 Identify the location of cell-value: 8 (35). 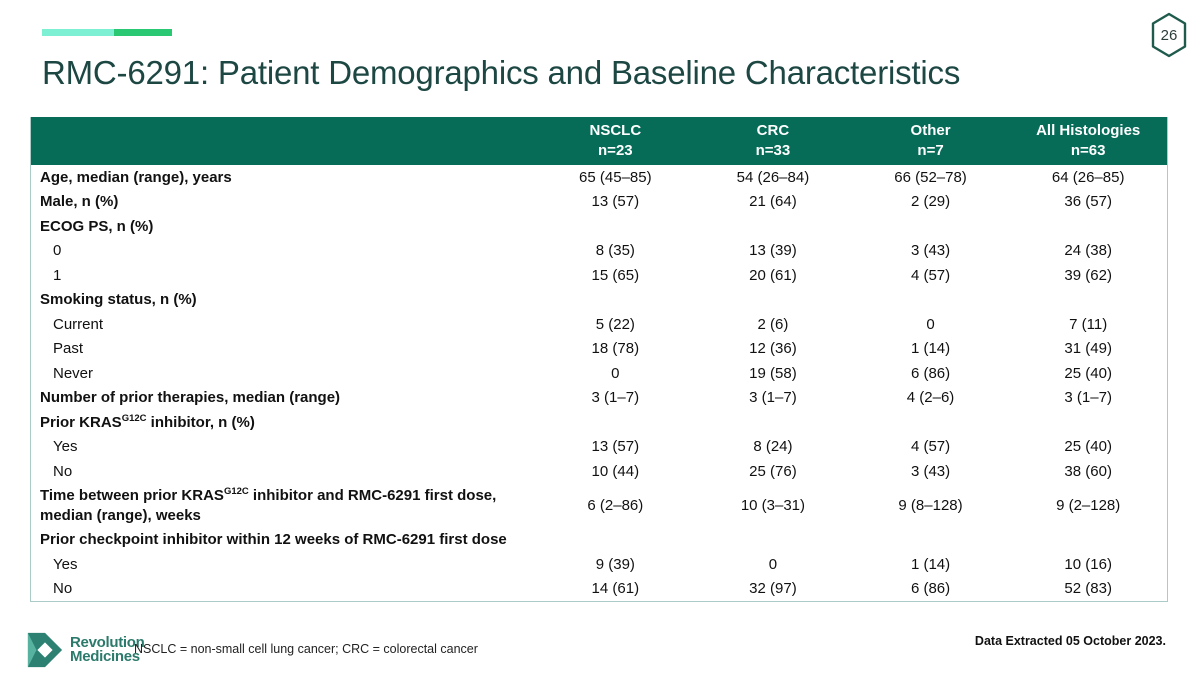
(615, 250).